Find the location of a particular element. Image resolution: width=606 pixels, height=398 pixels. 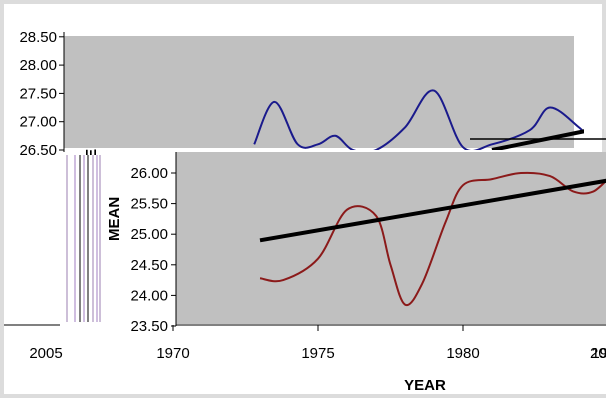

lower-ytick-label: 24.00 is located at coordinates (149, 295).